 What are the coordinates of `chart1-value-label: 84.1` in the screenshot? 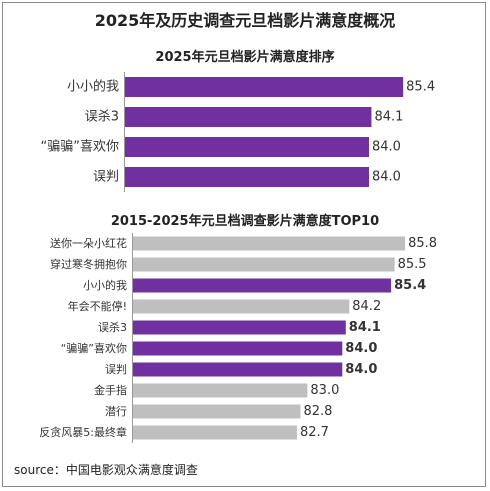 It's located at (388, 117).